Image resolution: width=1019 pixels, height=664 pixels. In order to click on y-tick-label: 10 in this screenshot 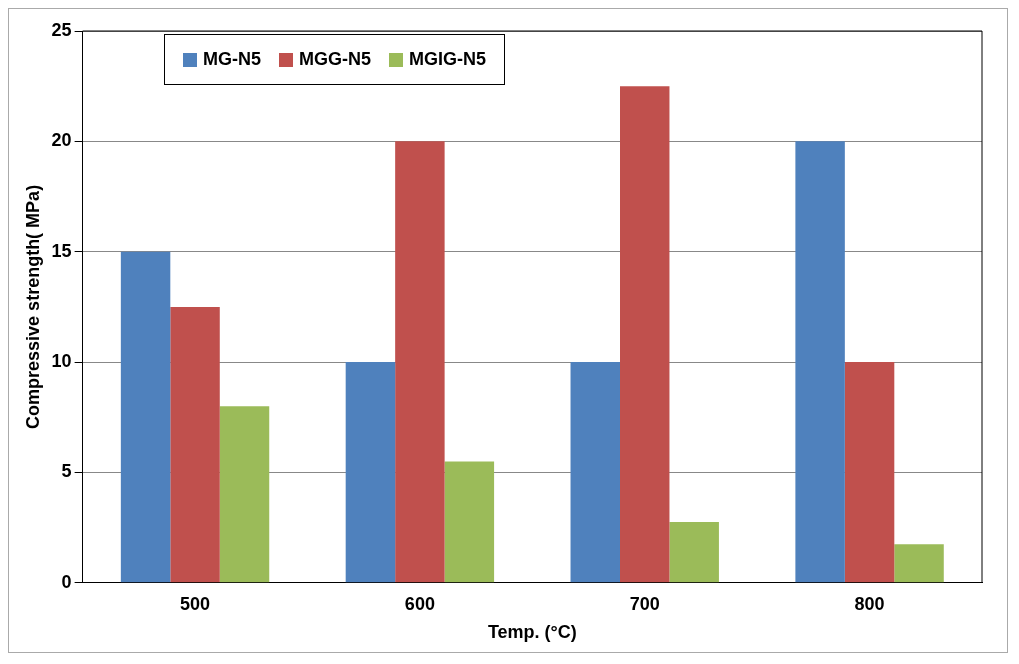, I will do `click(61, 361)`.